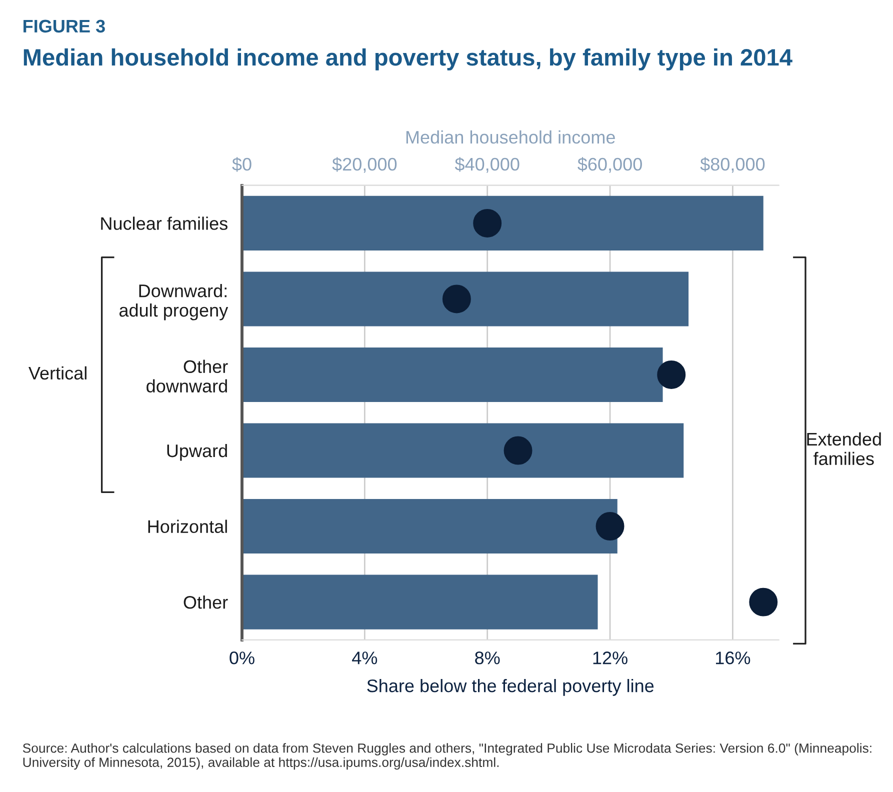 Image resolution: width=893 pixels, height=792 pixels. Describe the element at coordinates (242, 164) in the screenshot. I see `x2-tick-label: $0` at that location.